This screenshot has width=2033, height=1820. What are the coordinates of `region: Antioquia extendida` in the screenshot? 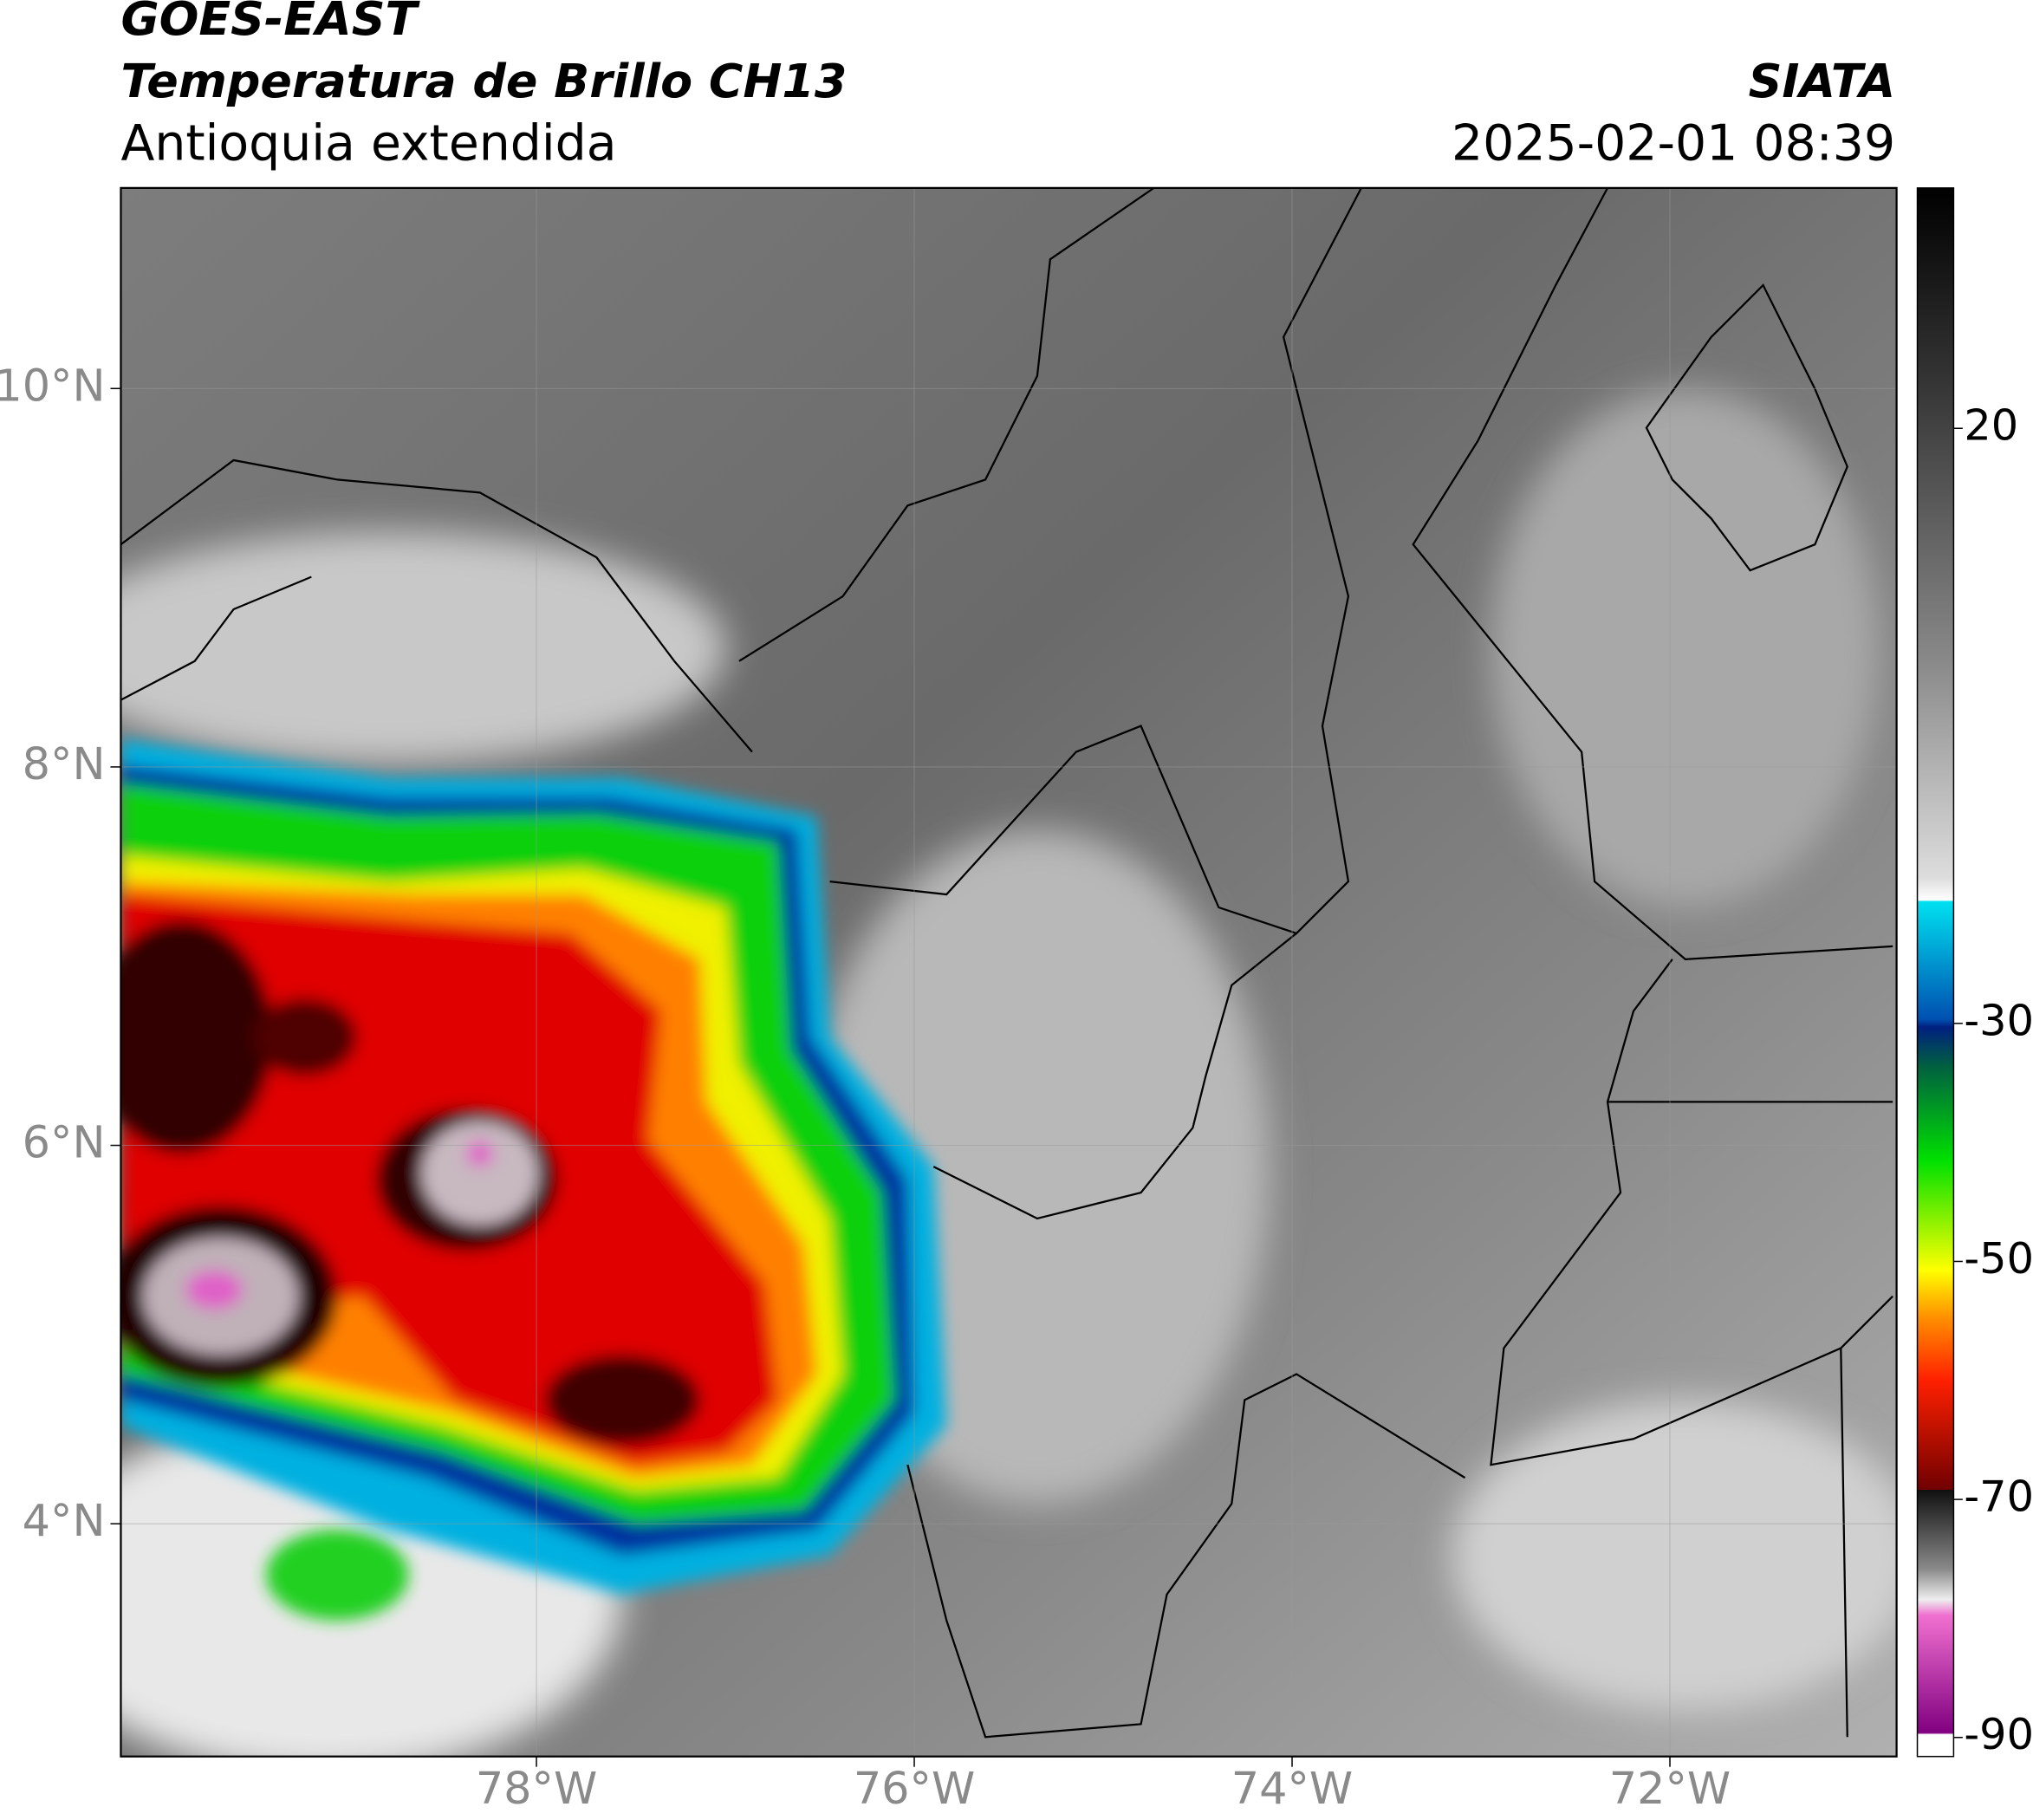 It's located at (368, 143).